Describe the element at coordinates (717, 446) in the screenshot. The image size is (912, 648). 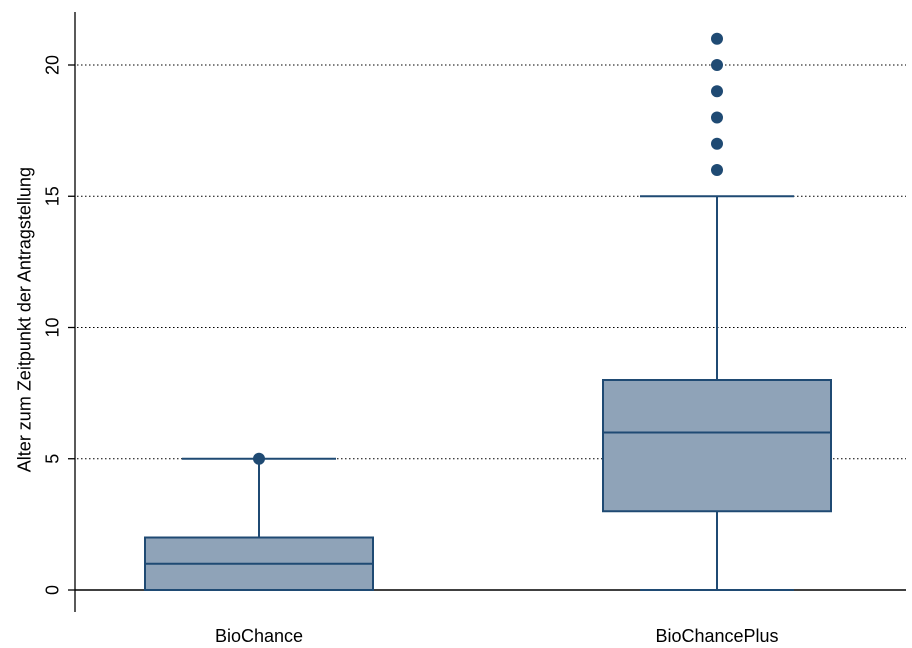
I see `iqr-box-biochanceplus` at that location.